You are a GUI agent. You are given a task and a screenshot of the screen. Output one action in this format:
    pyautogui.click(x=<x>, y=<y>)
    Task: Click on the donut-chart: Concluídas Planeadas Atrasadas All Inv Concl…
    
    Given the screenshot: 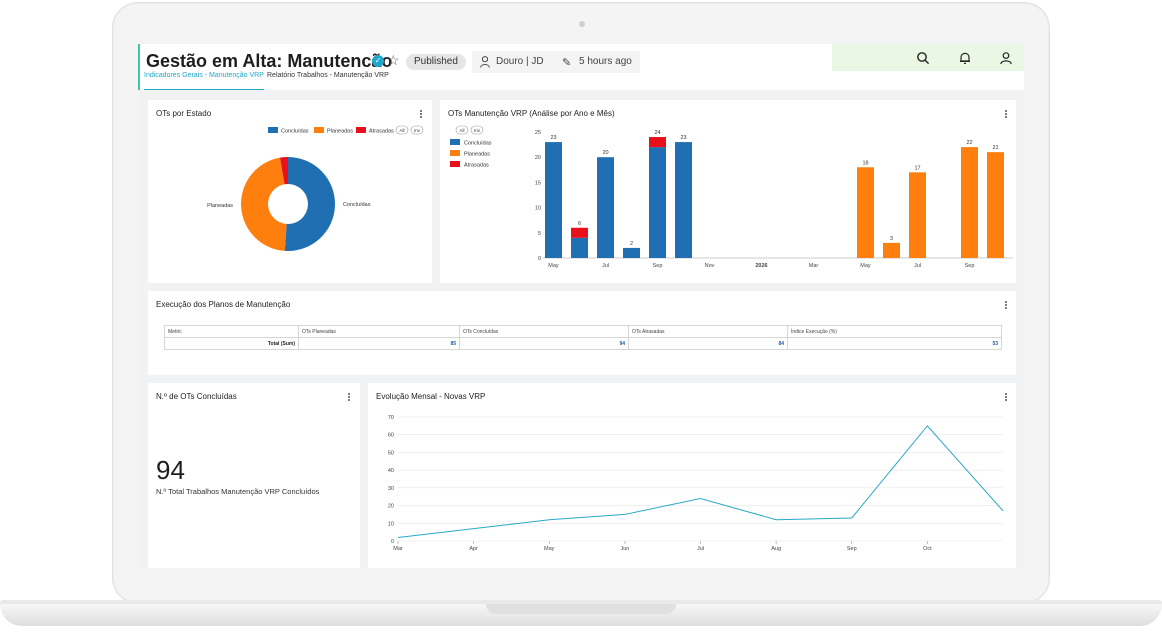 What is the action you would take?
    pyautogui.click(x=315, y=188)
    